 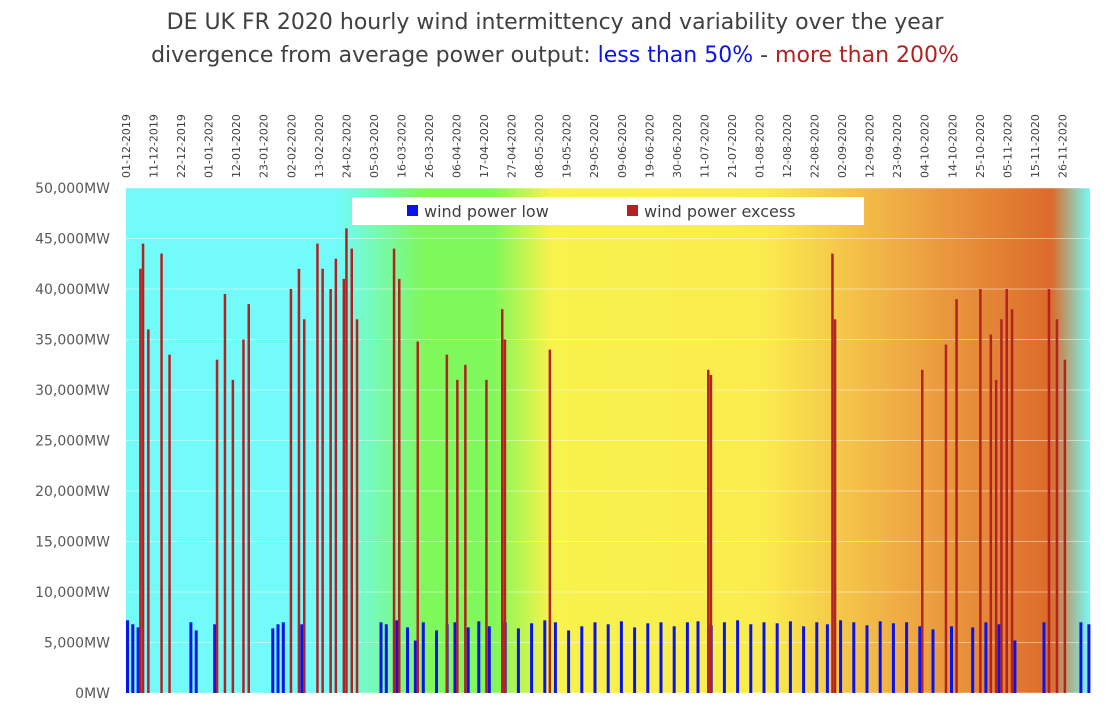 I want to click on y-tick-label: 15,000MW, so click(x=72, y=543).